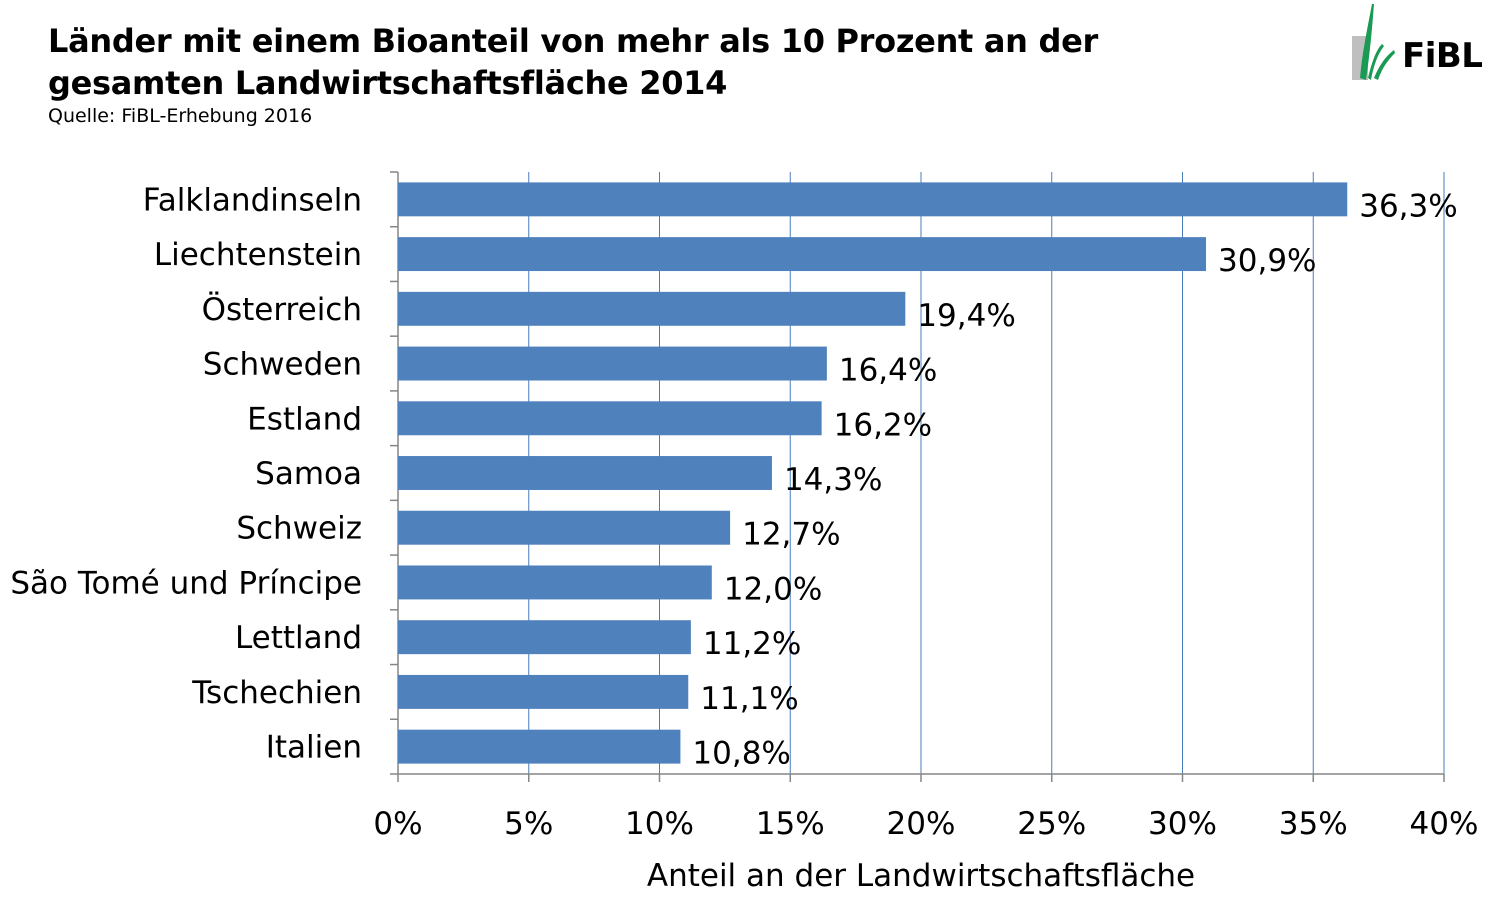  What do you see at coordinates (314, 748) in the screenshot?
I see `category-label: Italien` at bounding box center [314, 748].